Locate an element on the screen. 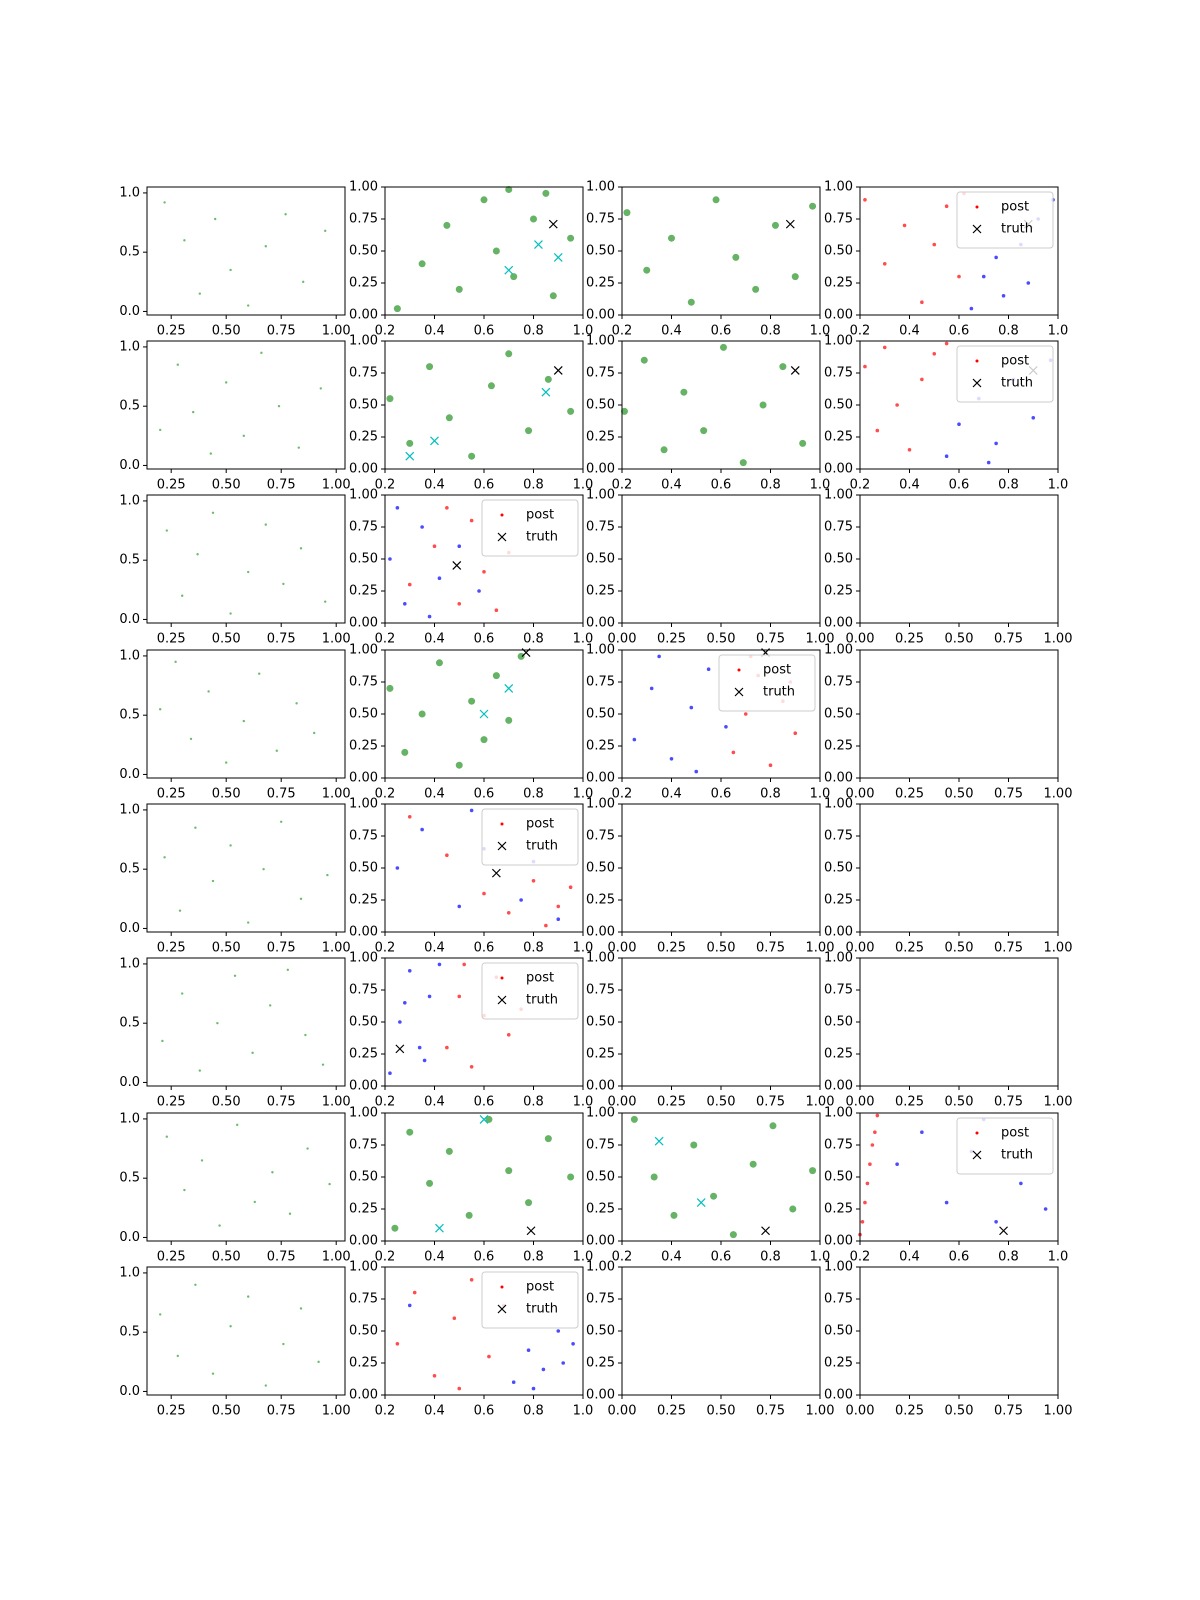 The height and width of the screenshot is (1600, 1200). y-tick-label: 1.0 is located at coordinates (129, 1272).